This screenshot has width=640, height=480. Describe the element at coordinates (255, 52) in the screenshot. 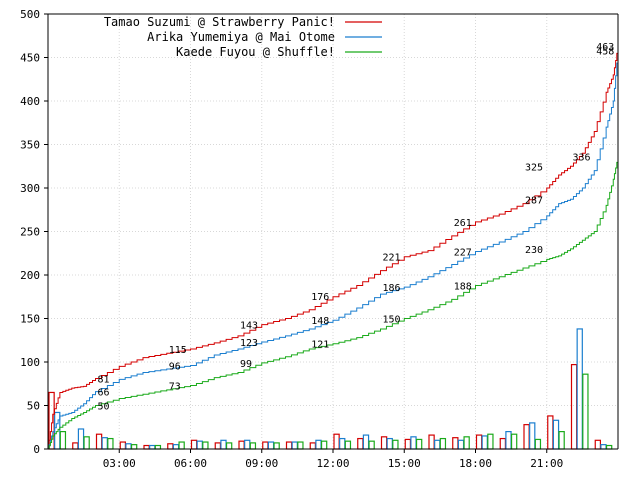

I see `legend-label: Kaede Fuyou @ Shuffle!` at that location.